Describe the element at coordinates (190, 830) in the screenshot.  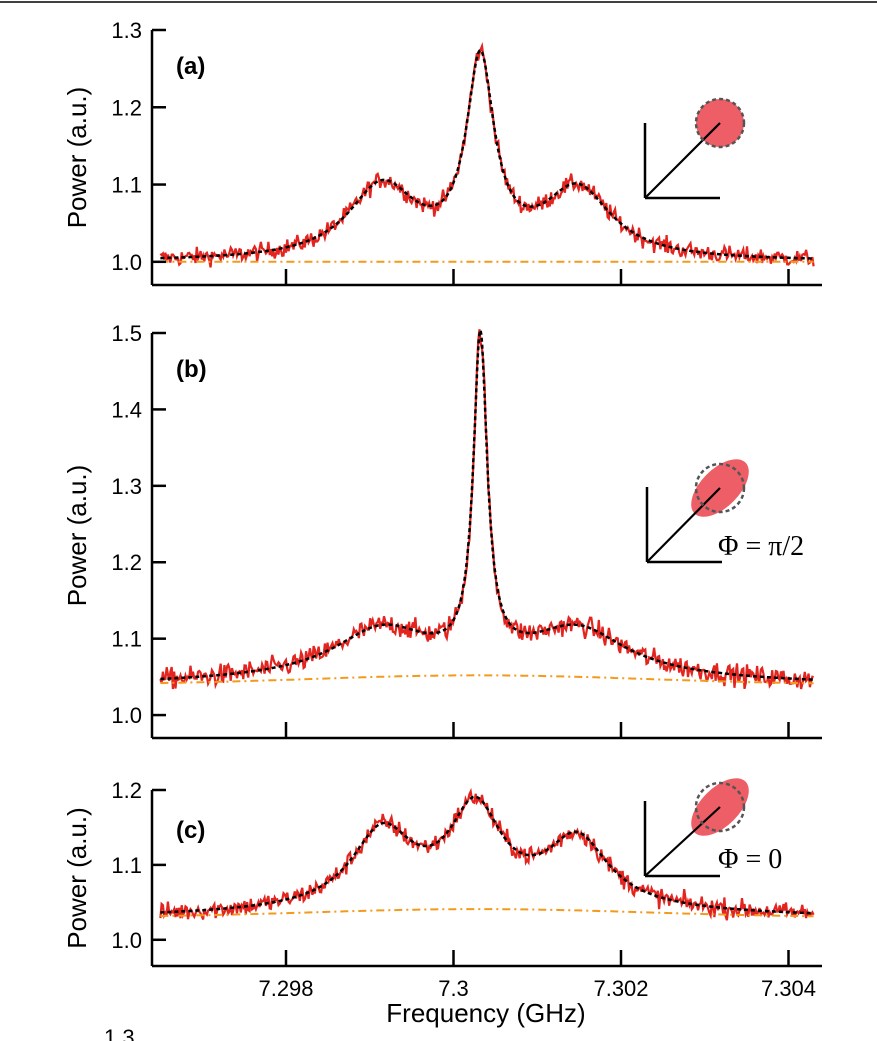
I see `panel-label: (c)` at that location.